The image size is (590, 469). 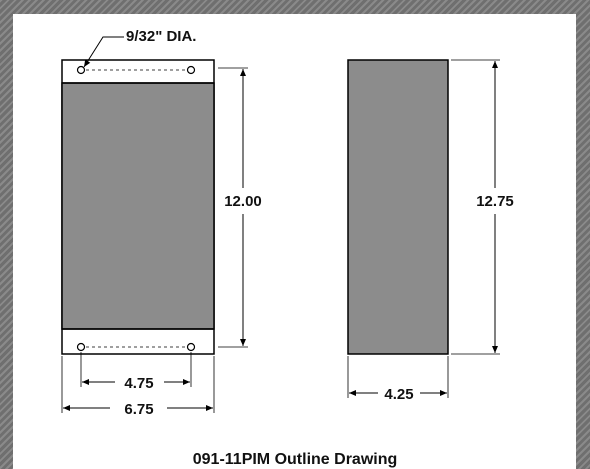 What do you see at coordinates (243, 201) in the screenshot?
I see `front-height-label: 12.00` at bounding box center [243, 201].